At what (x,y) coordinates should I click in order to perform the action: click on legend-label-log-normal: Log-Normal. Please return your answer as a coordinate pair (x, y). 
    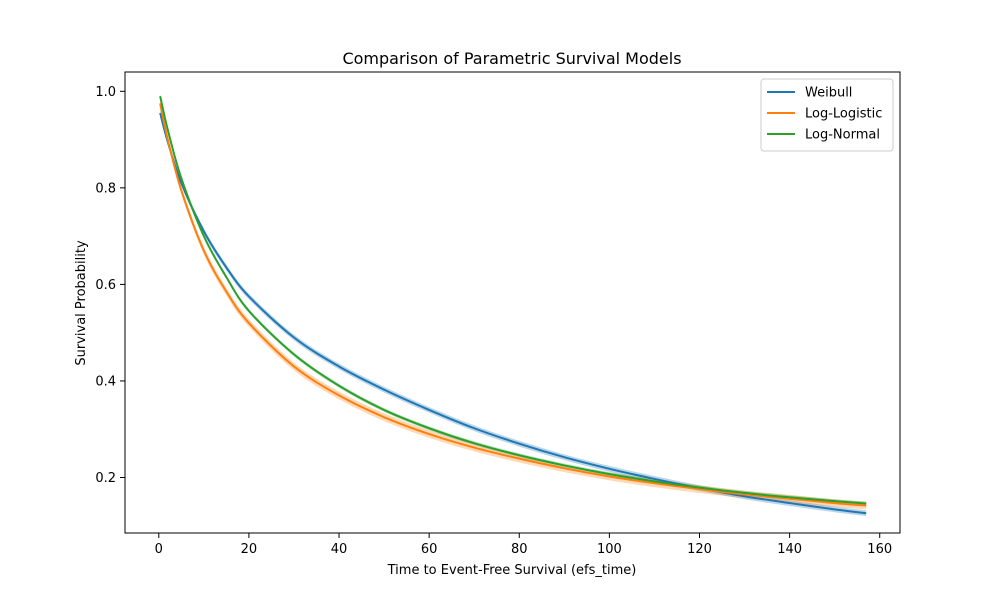
    Looking at the image, I should click on (842, 135).